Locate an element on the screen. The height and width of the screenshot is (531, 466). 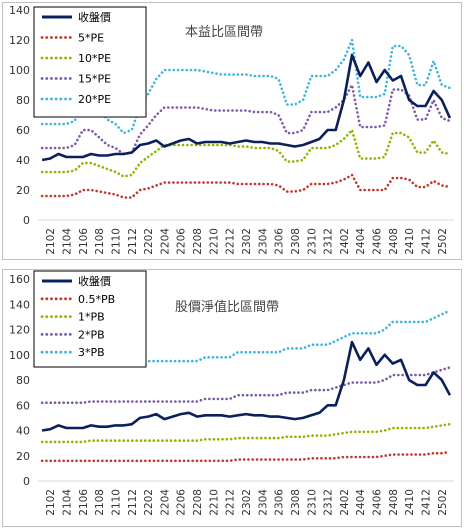
legend-box is located at coordinates (90, 319).